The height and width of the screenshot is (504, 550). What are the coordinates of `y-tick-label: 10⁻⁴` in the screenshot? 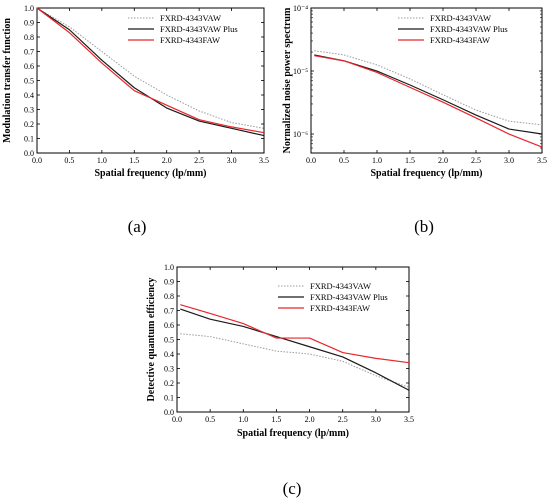 It's located at (300, 8).